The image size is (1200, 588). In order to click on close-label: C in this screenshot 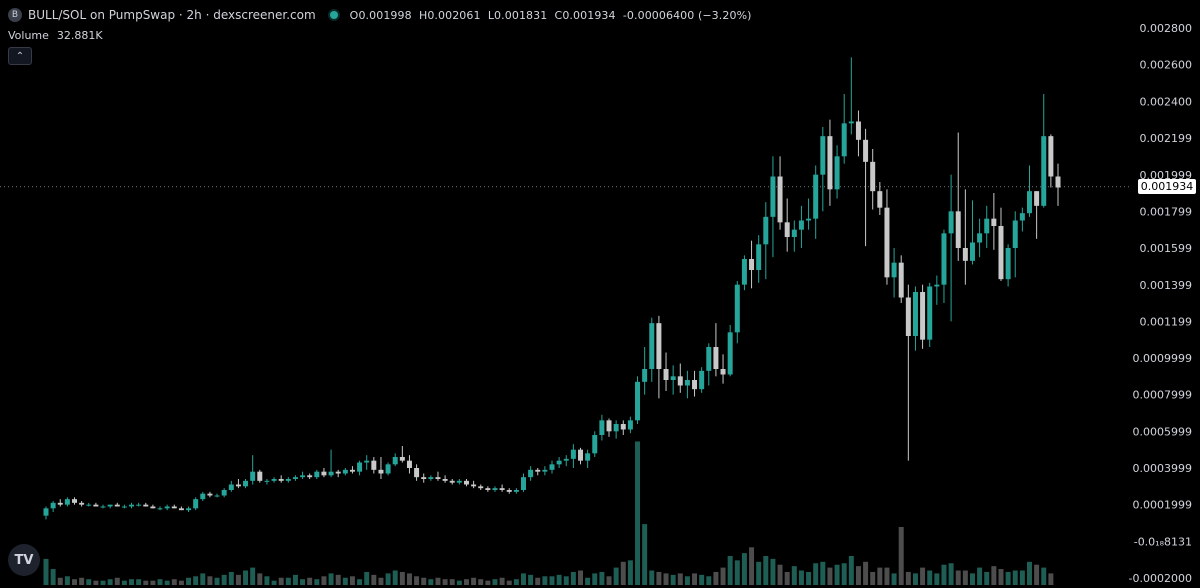, I will do `click(558, 15)`.